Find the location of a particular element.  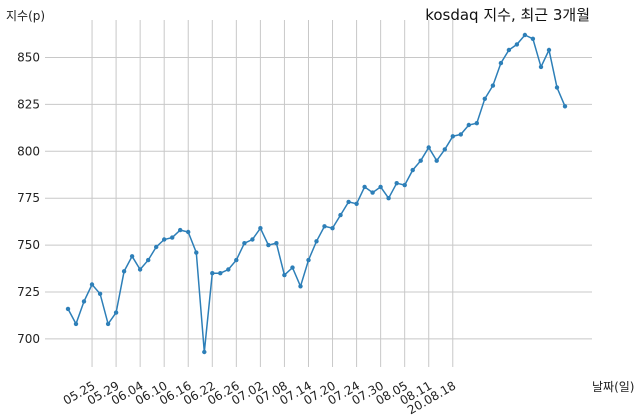

y-tick-label: 750 is located at coordinates (28, 245).